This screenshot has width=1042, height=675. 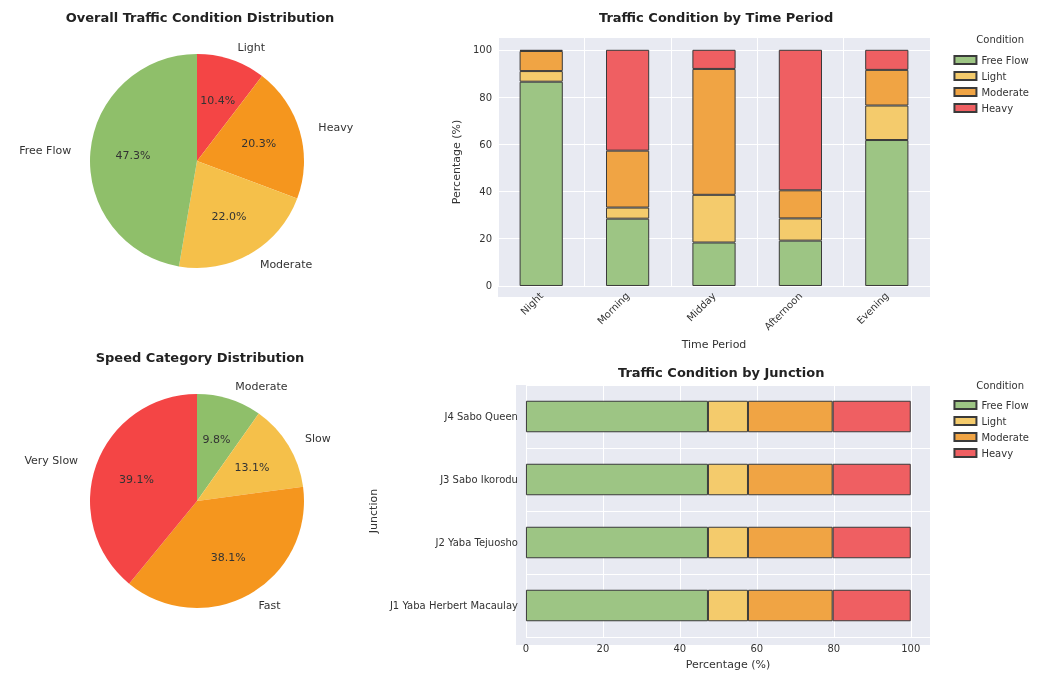 I want to click on y-tick-label: 60, so click(x=485, y=144).